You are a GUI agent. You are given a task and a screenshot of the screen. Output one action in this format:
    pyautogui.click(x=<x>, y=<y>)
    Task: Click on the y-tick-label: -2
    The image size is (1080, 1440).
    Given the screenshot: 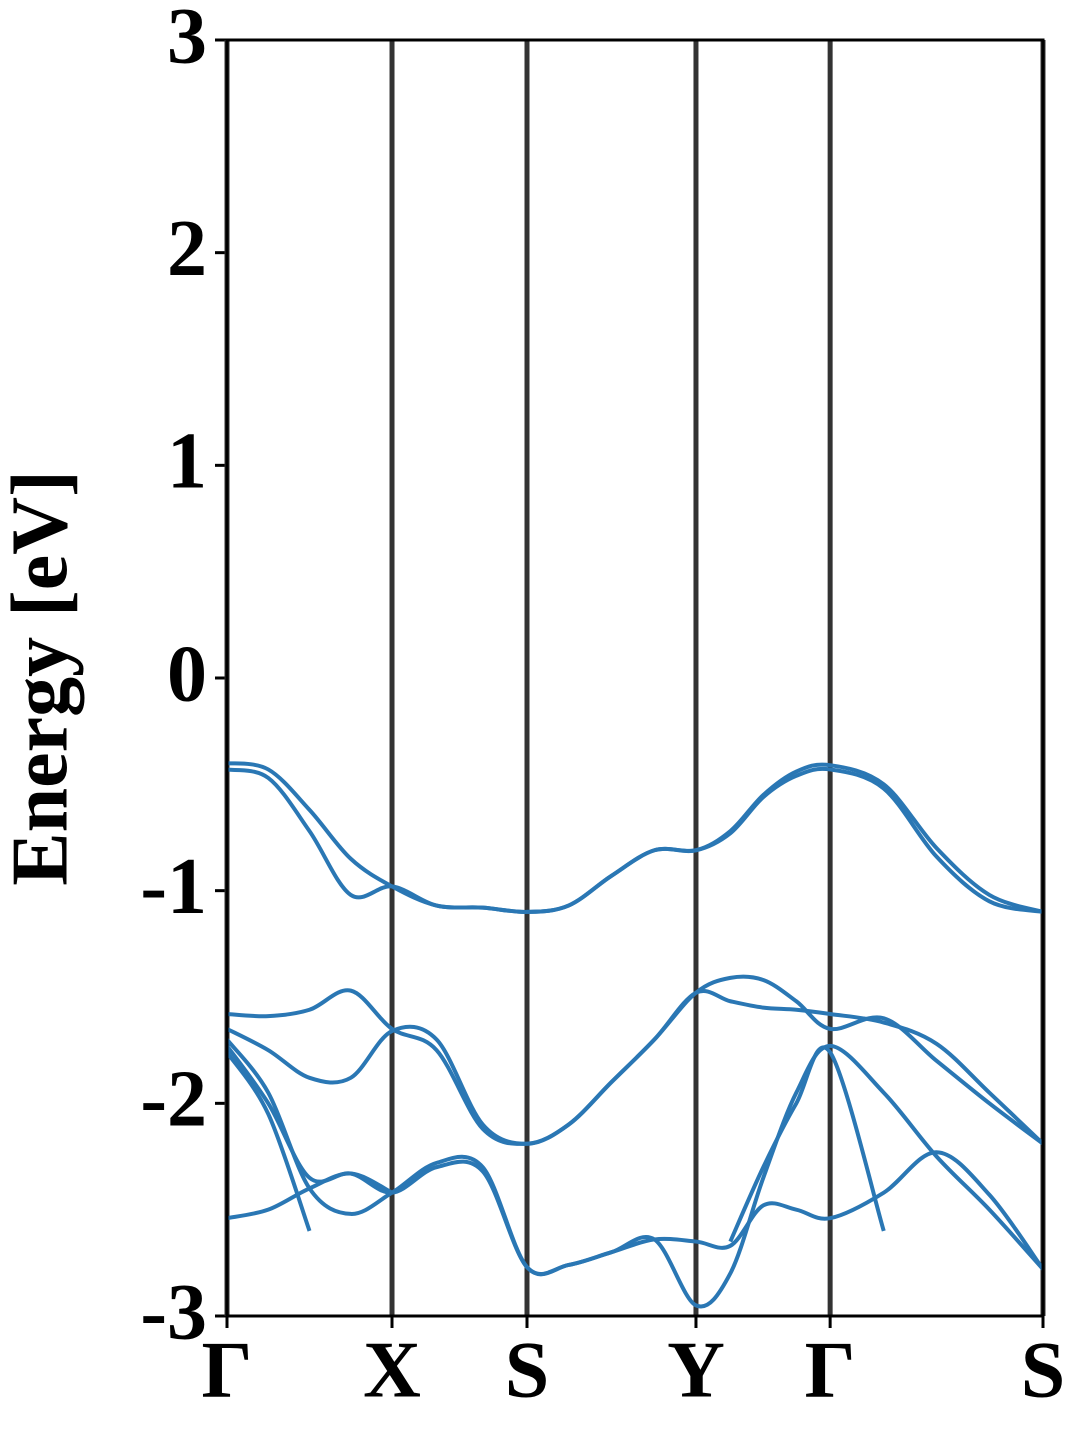 What is the action you would take?
    pyautogui.click(x=173, y=1100)
    